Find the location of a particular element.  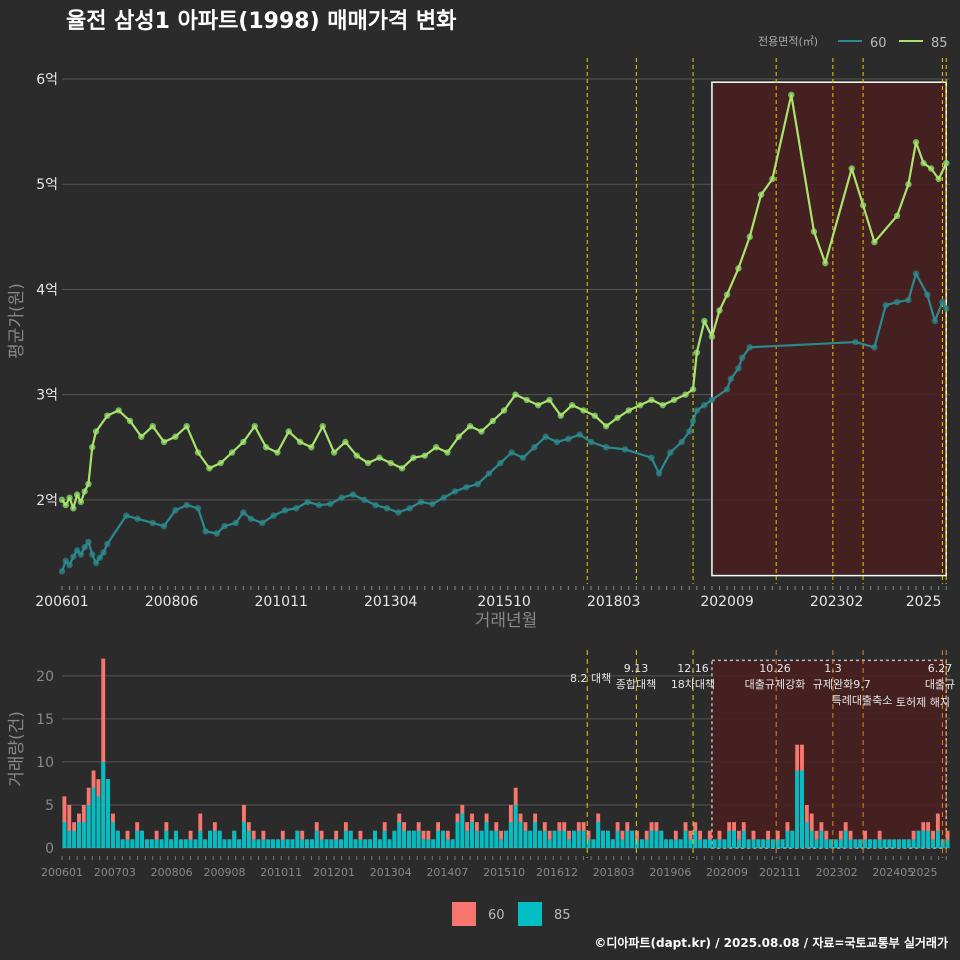

volume-highlight-box is located at coordinates (829, 754).